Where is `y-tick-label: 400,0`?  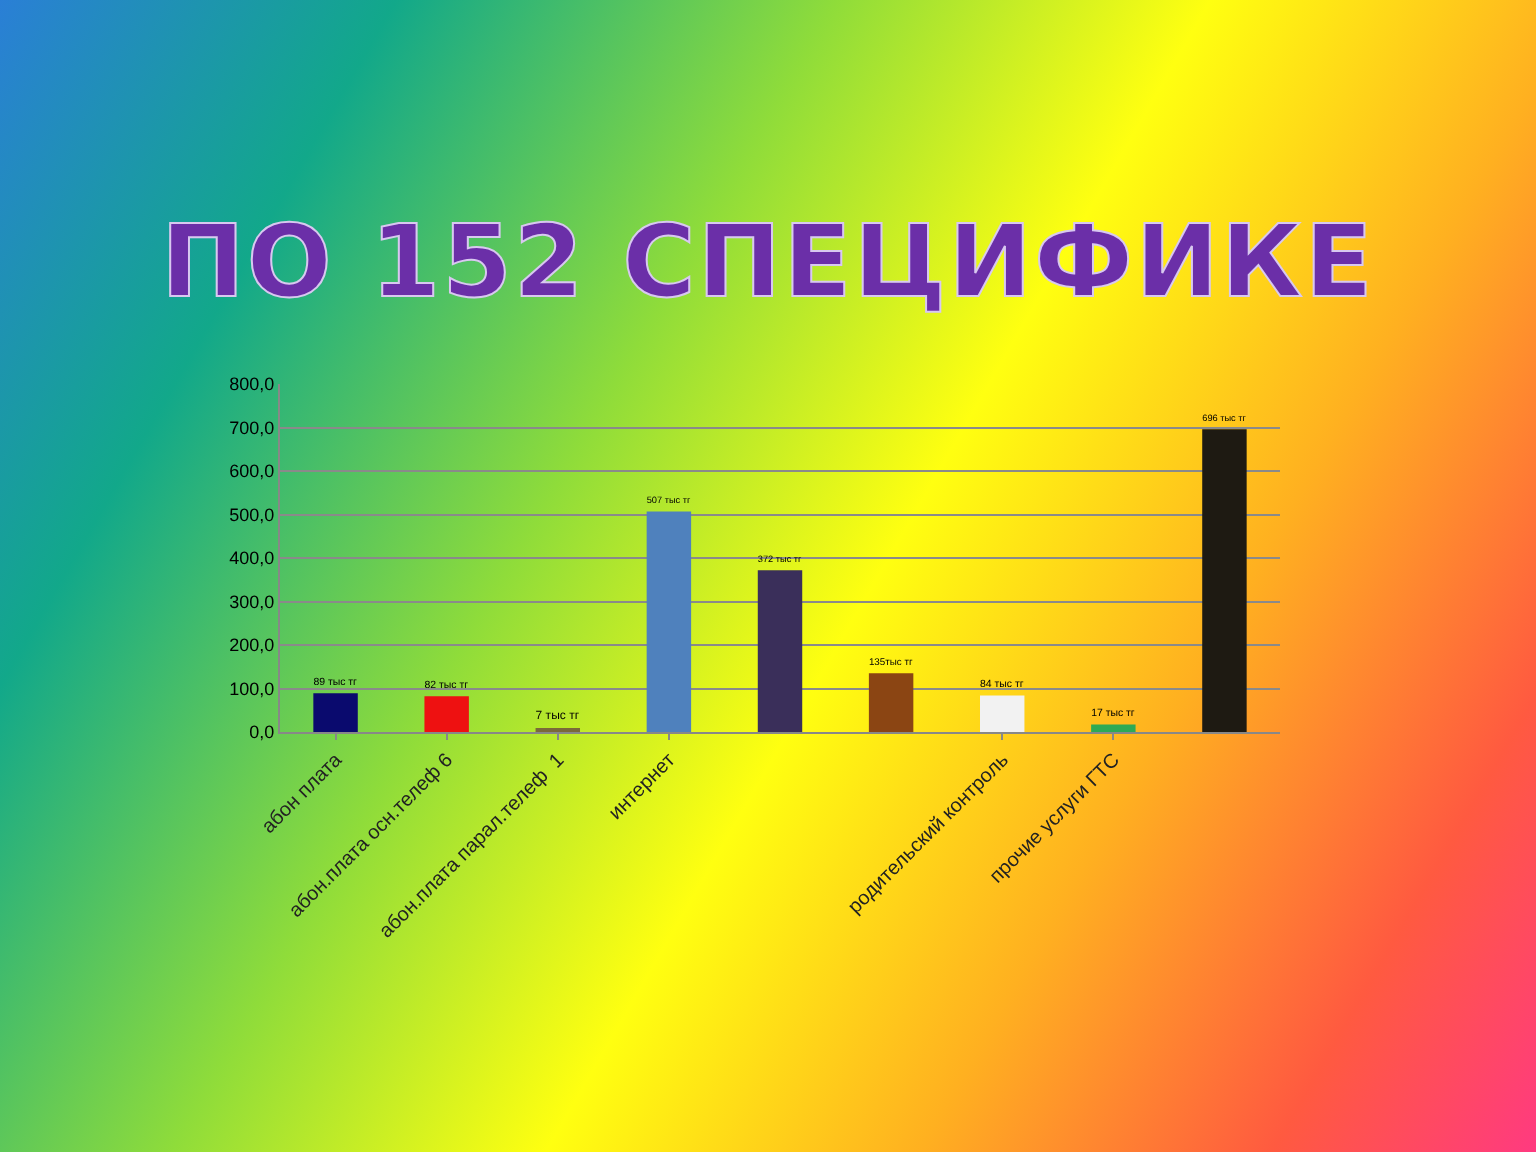
y-tick-label: 400,0 is located at coordinates (252, 558).